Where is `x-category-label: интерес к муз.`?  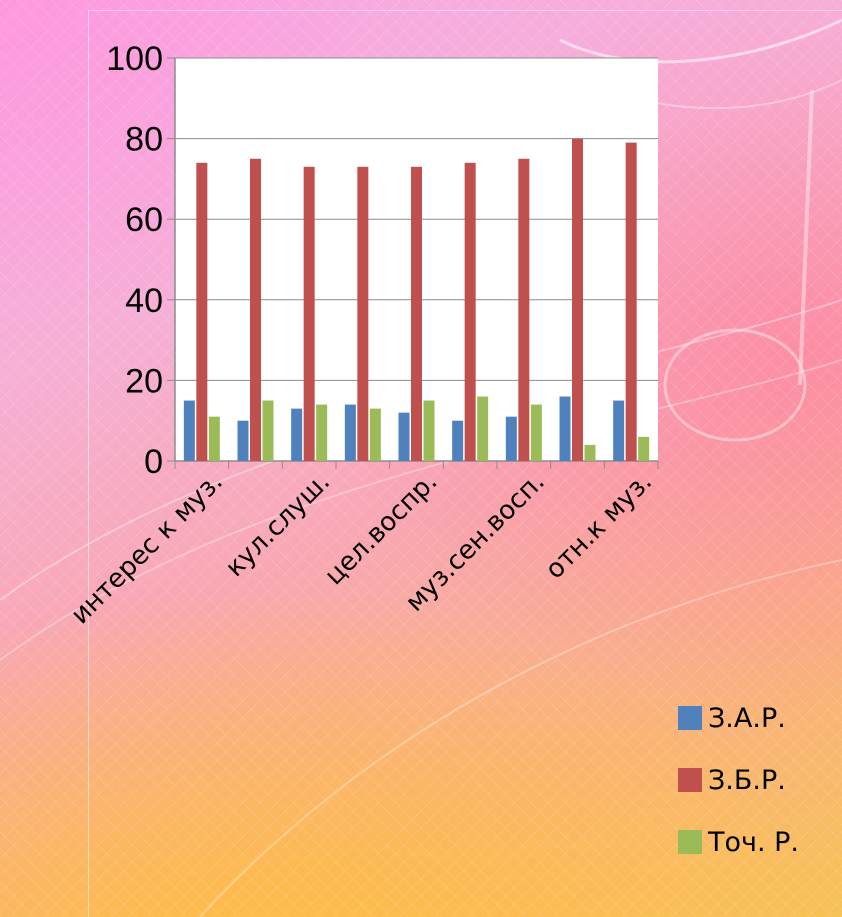 x-category-label: интерес к муз. is located at coordinates (146, 548).